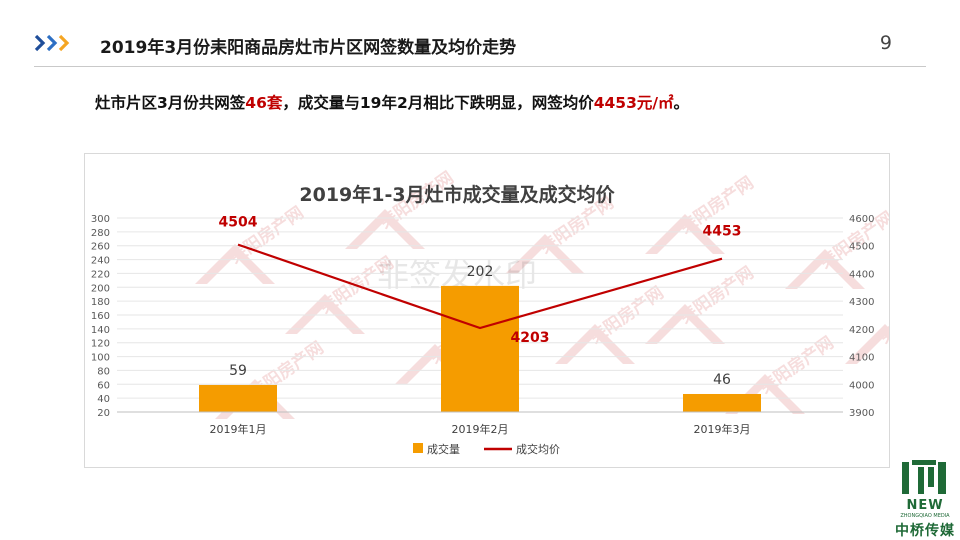 The width and height of the screenshot is (960, 540). What do you see at coordinates (861, 274) in the screenshot?
I see `y-right-tick-label: 4400` at bounding box center [861, 274].